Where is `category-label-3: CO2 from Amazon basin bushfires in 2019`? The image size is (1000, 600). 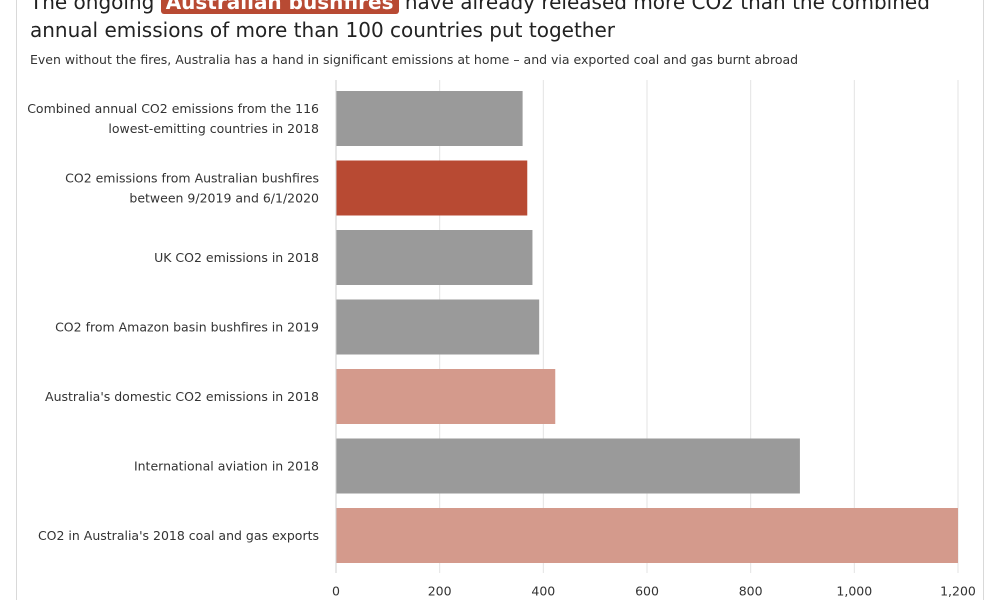 category-label-3: CO2 from Amazon basin bushfires in 2019 is located at coordinates (187, 327).